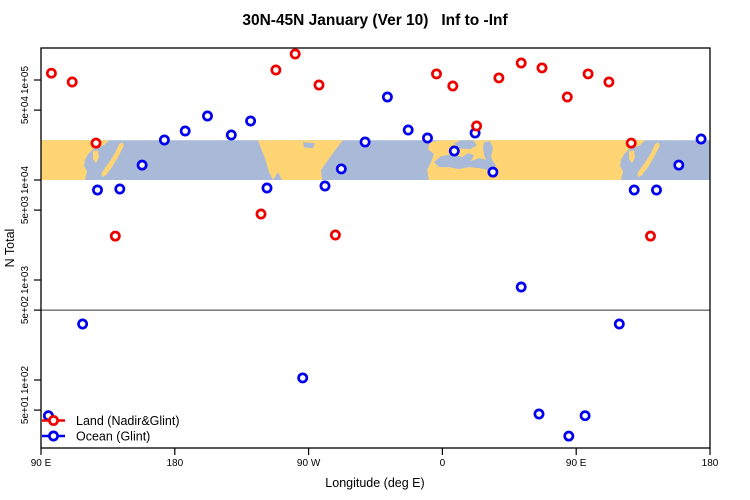  I want to click on ocean-polygon-mediterranean, so click(465, 162).